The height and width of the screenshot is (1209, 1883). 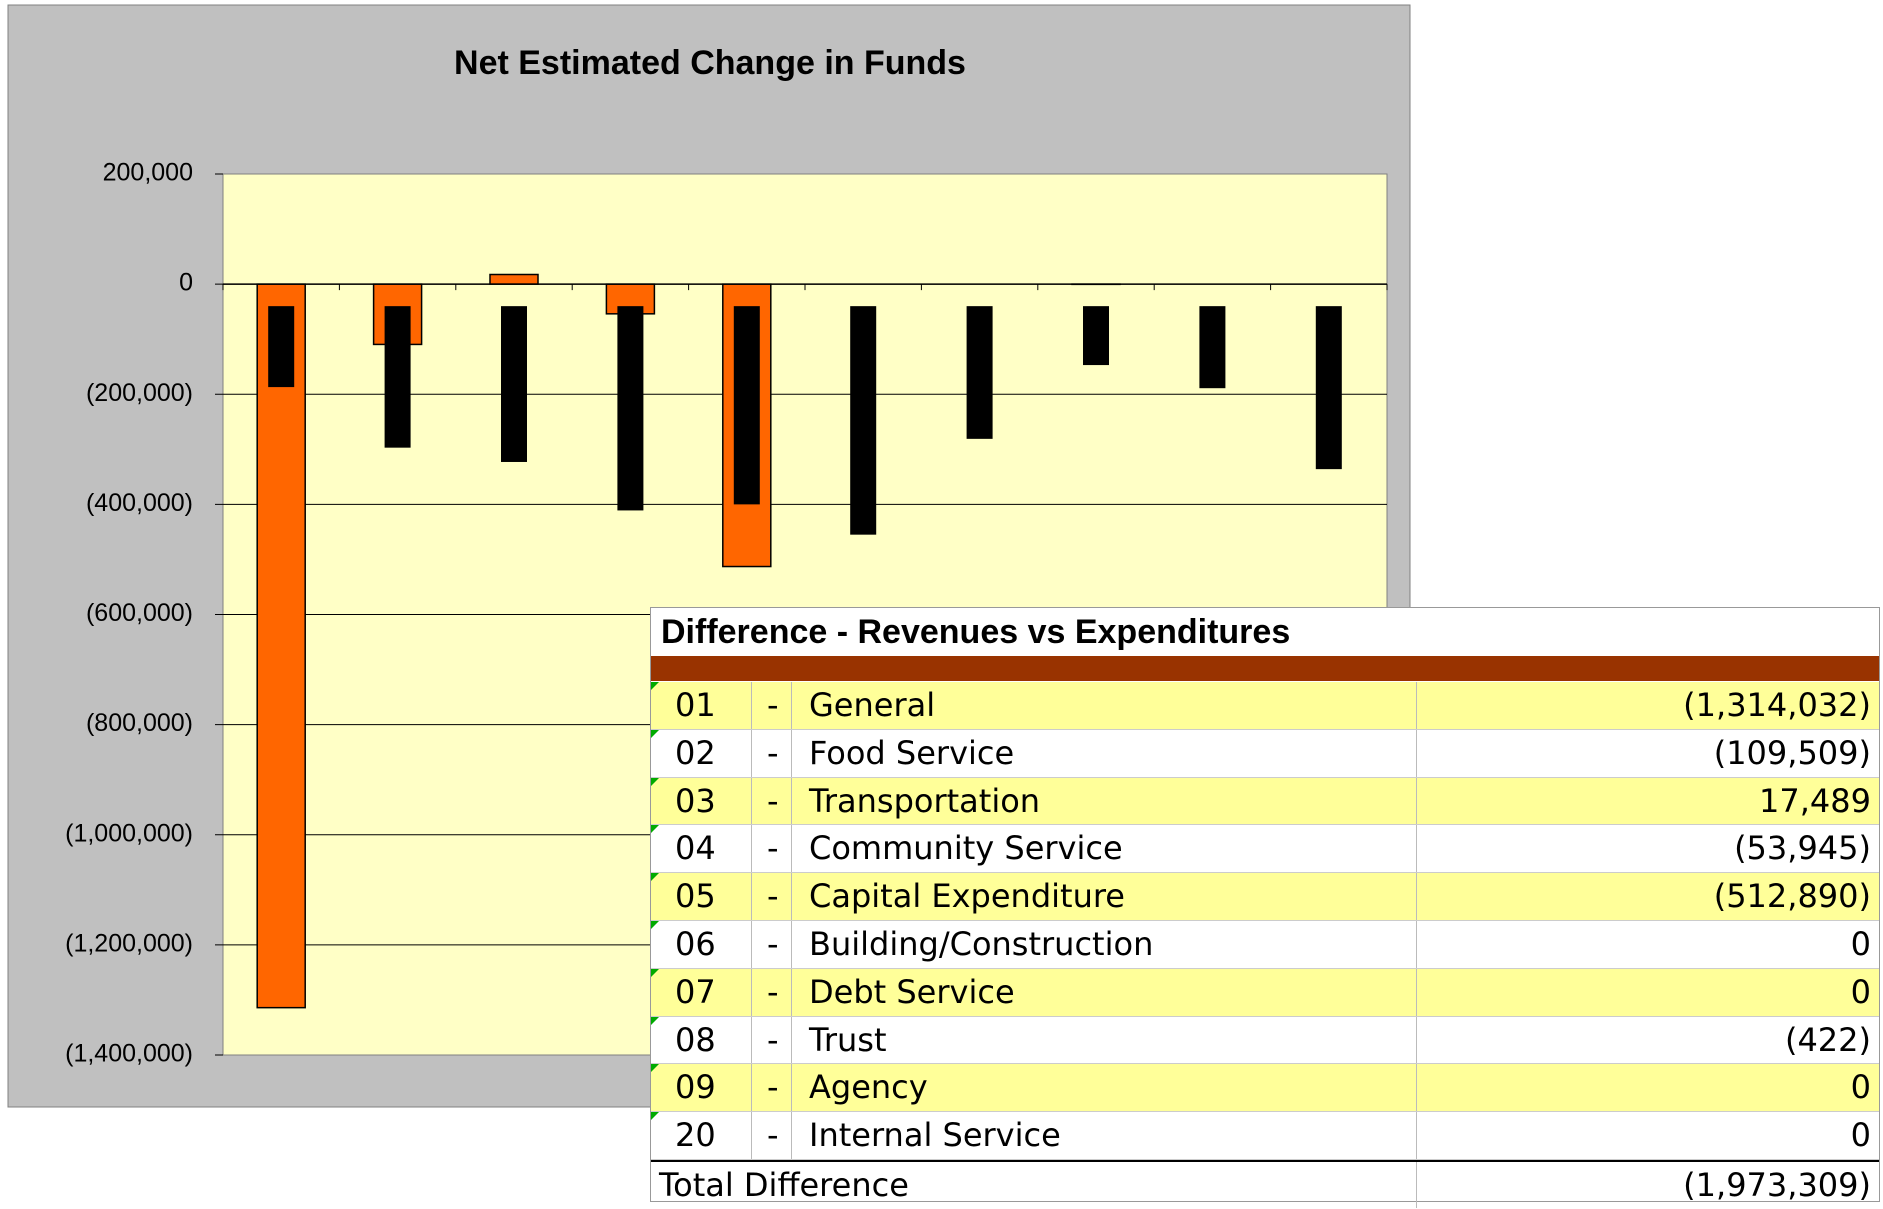 What do you see at coordinates (695, 848) in the screenshot?
I see `row-code: 04` at bounding box center [695, 848].